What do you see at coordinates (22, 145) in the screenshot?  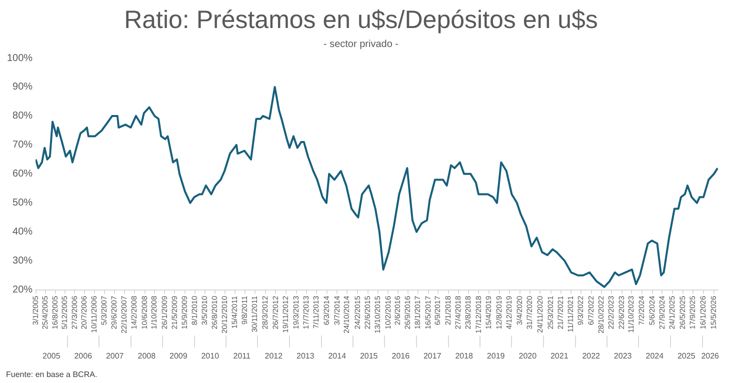 I see `y-tick-label: 70%` at bounding box center [22, 145].